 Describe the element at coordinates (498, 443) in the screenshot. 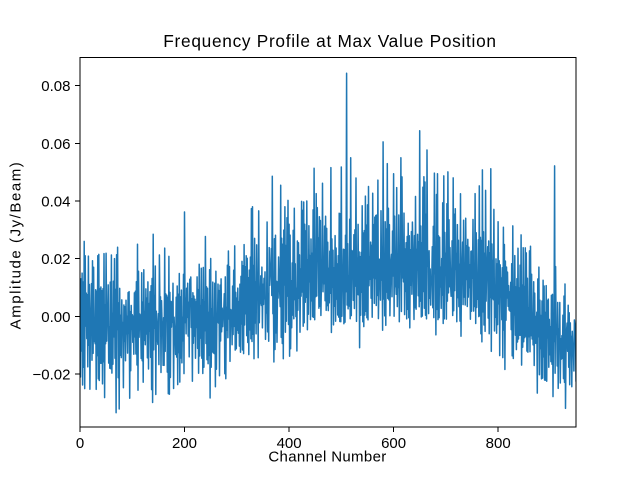

I see `svg-text: 800` at that location.